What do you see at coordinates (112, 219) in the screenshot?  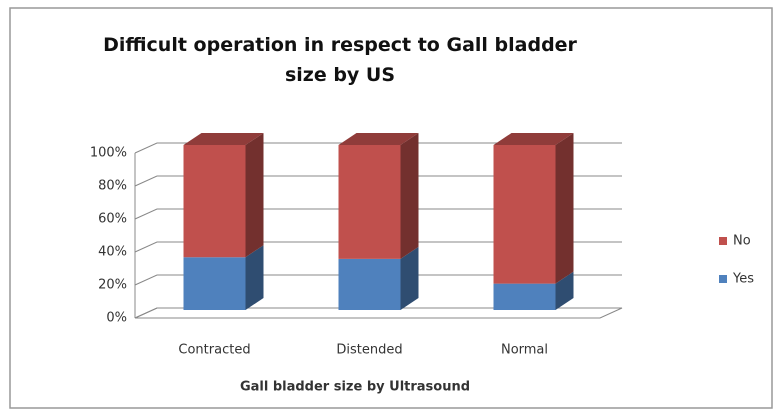 I see `y-tick-label: 60%` at bounding box center [112, 219].